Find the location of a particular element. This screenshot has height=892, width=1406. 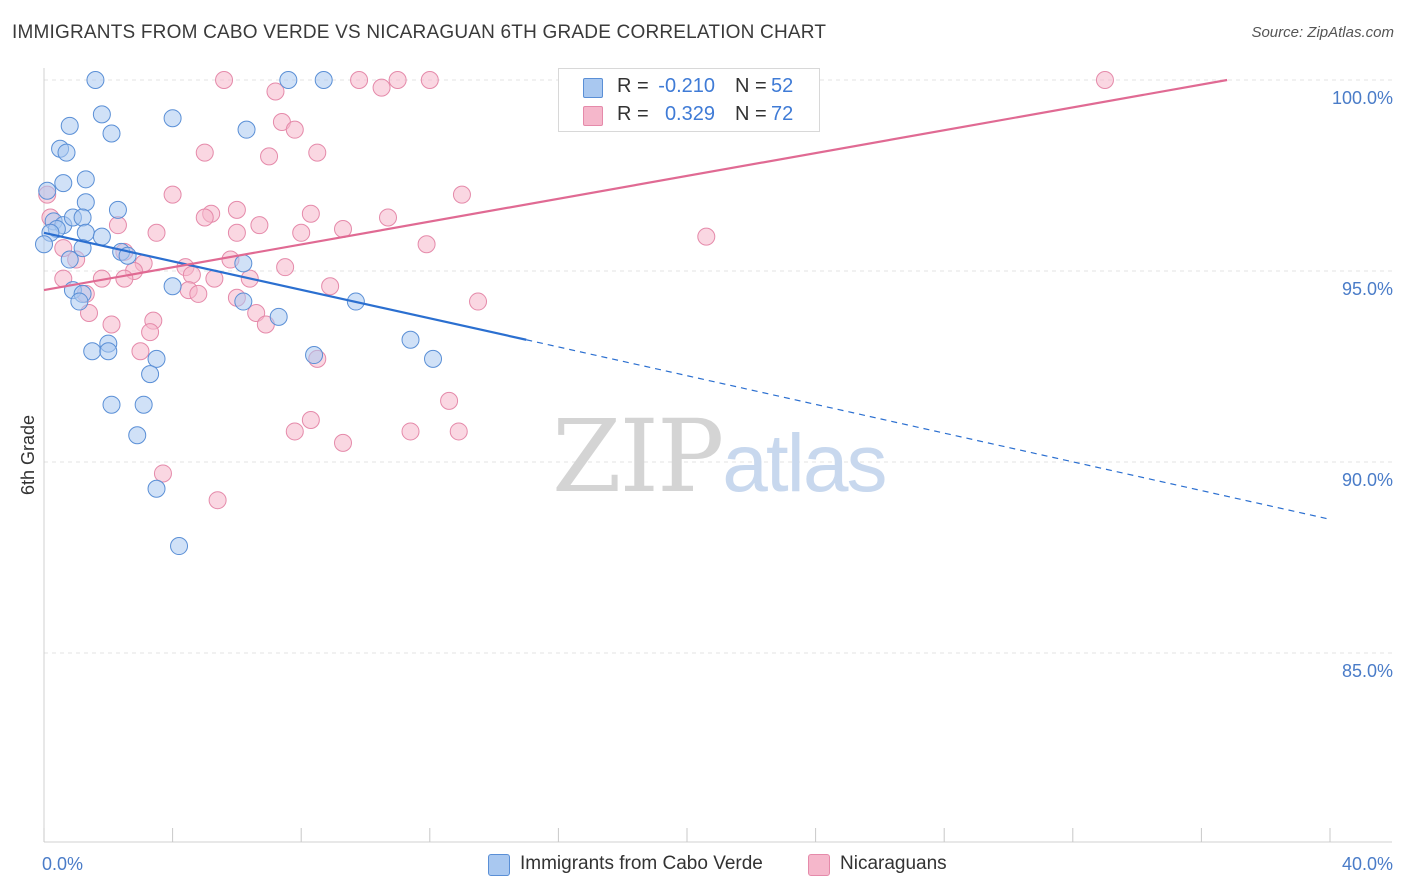

r-label: R = is located at coordinates (633, 86).